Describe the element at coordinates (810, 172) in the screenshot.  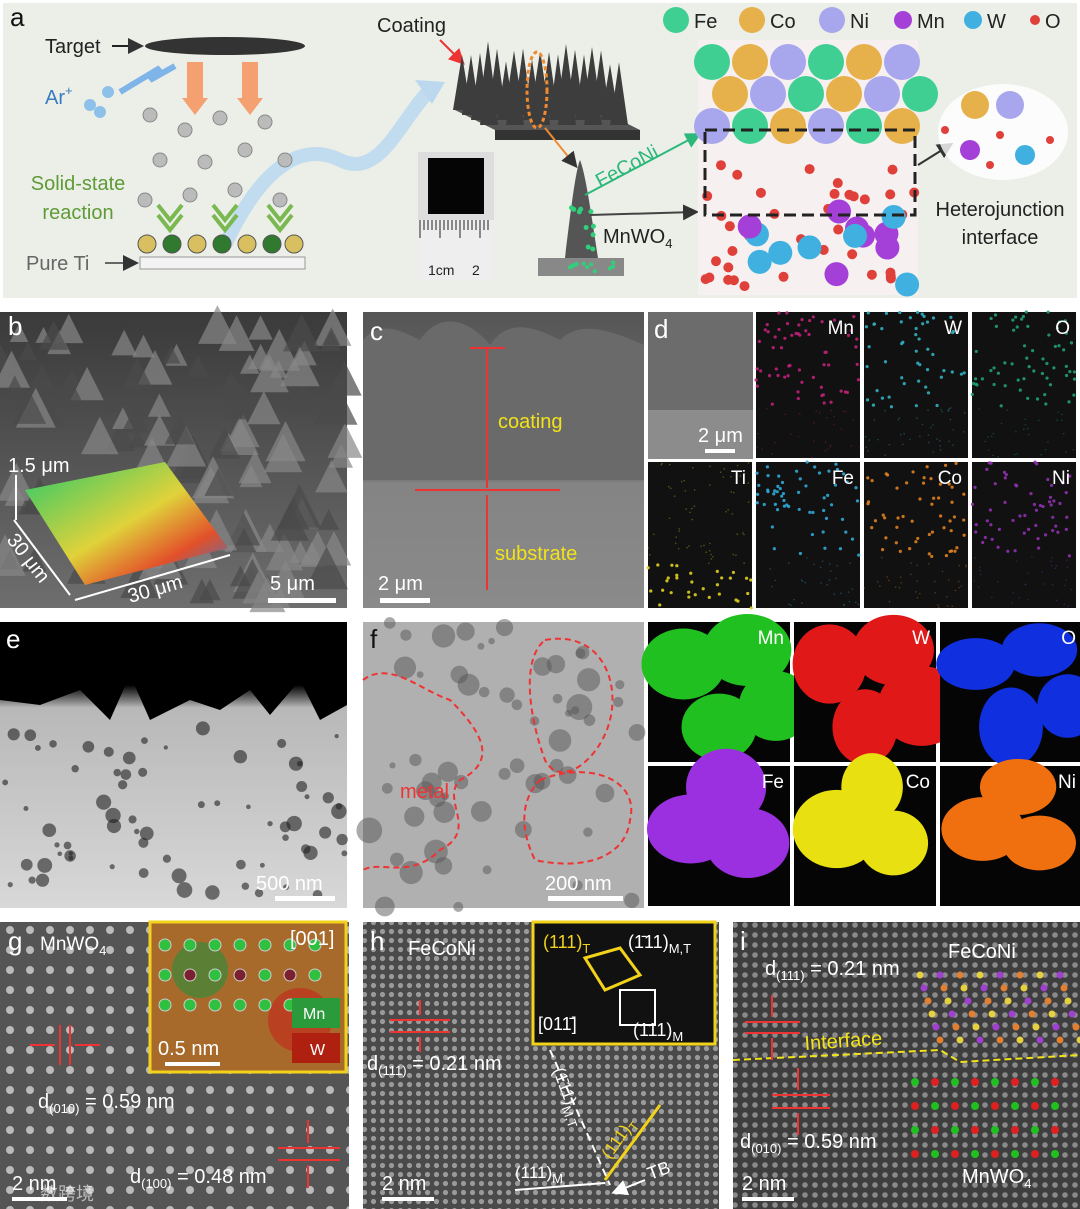
I see `interface-box` at that location.